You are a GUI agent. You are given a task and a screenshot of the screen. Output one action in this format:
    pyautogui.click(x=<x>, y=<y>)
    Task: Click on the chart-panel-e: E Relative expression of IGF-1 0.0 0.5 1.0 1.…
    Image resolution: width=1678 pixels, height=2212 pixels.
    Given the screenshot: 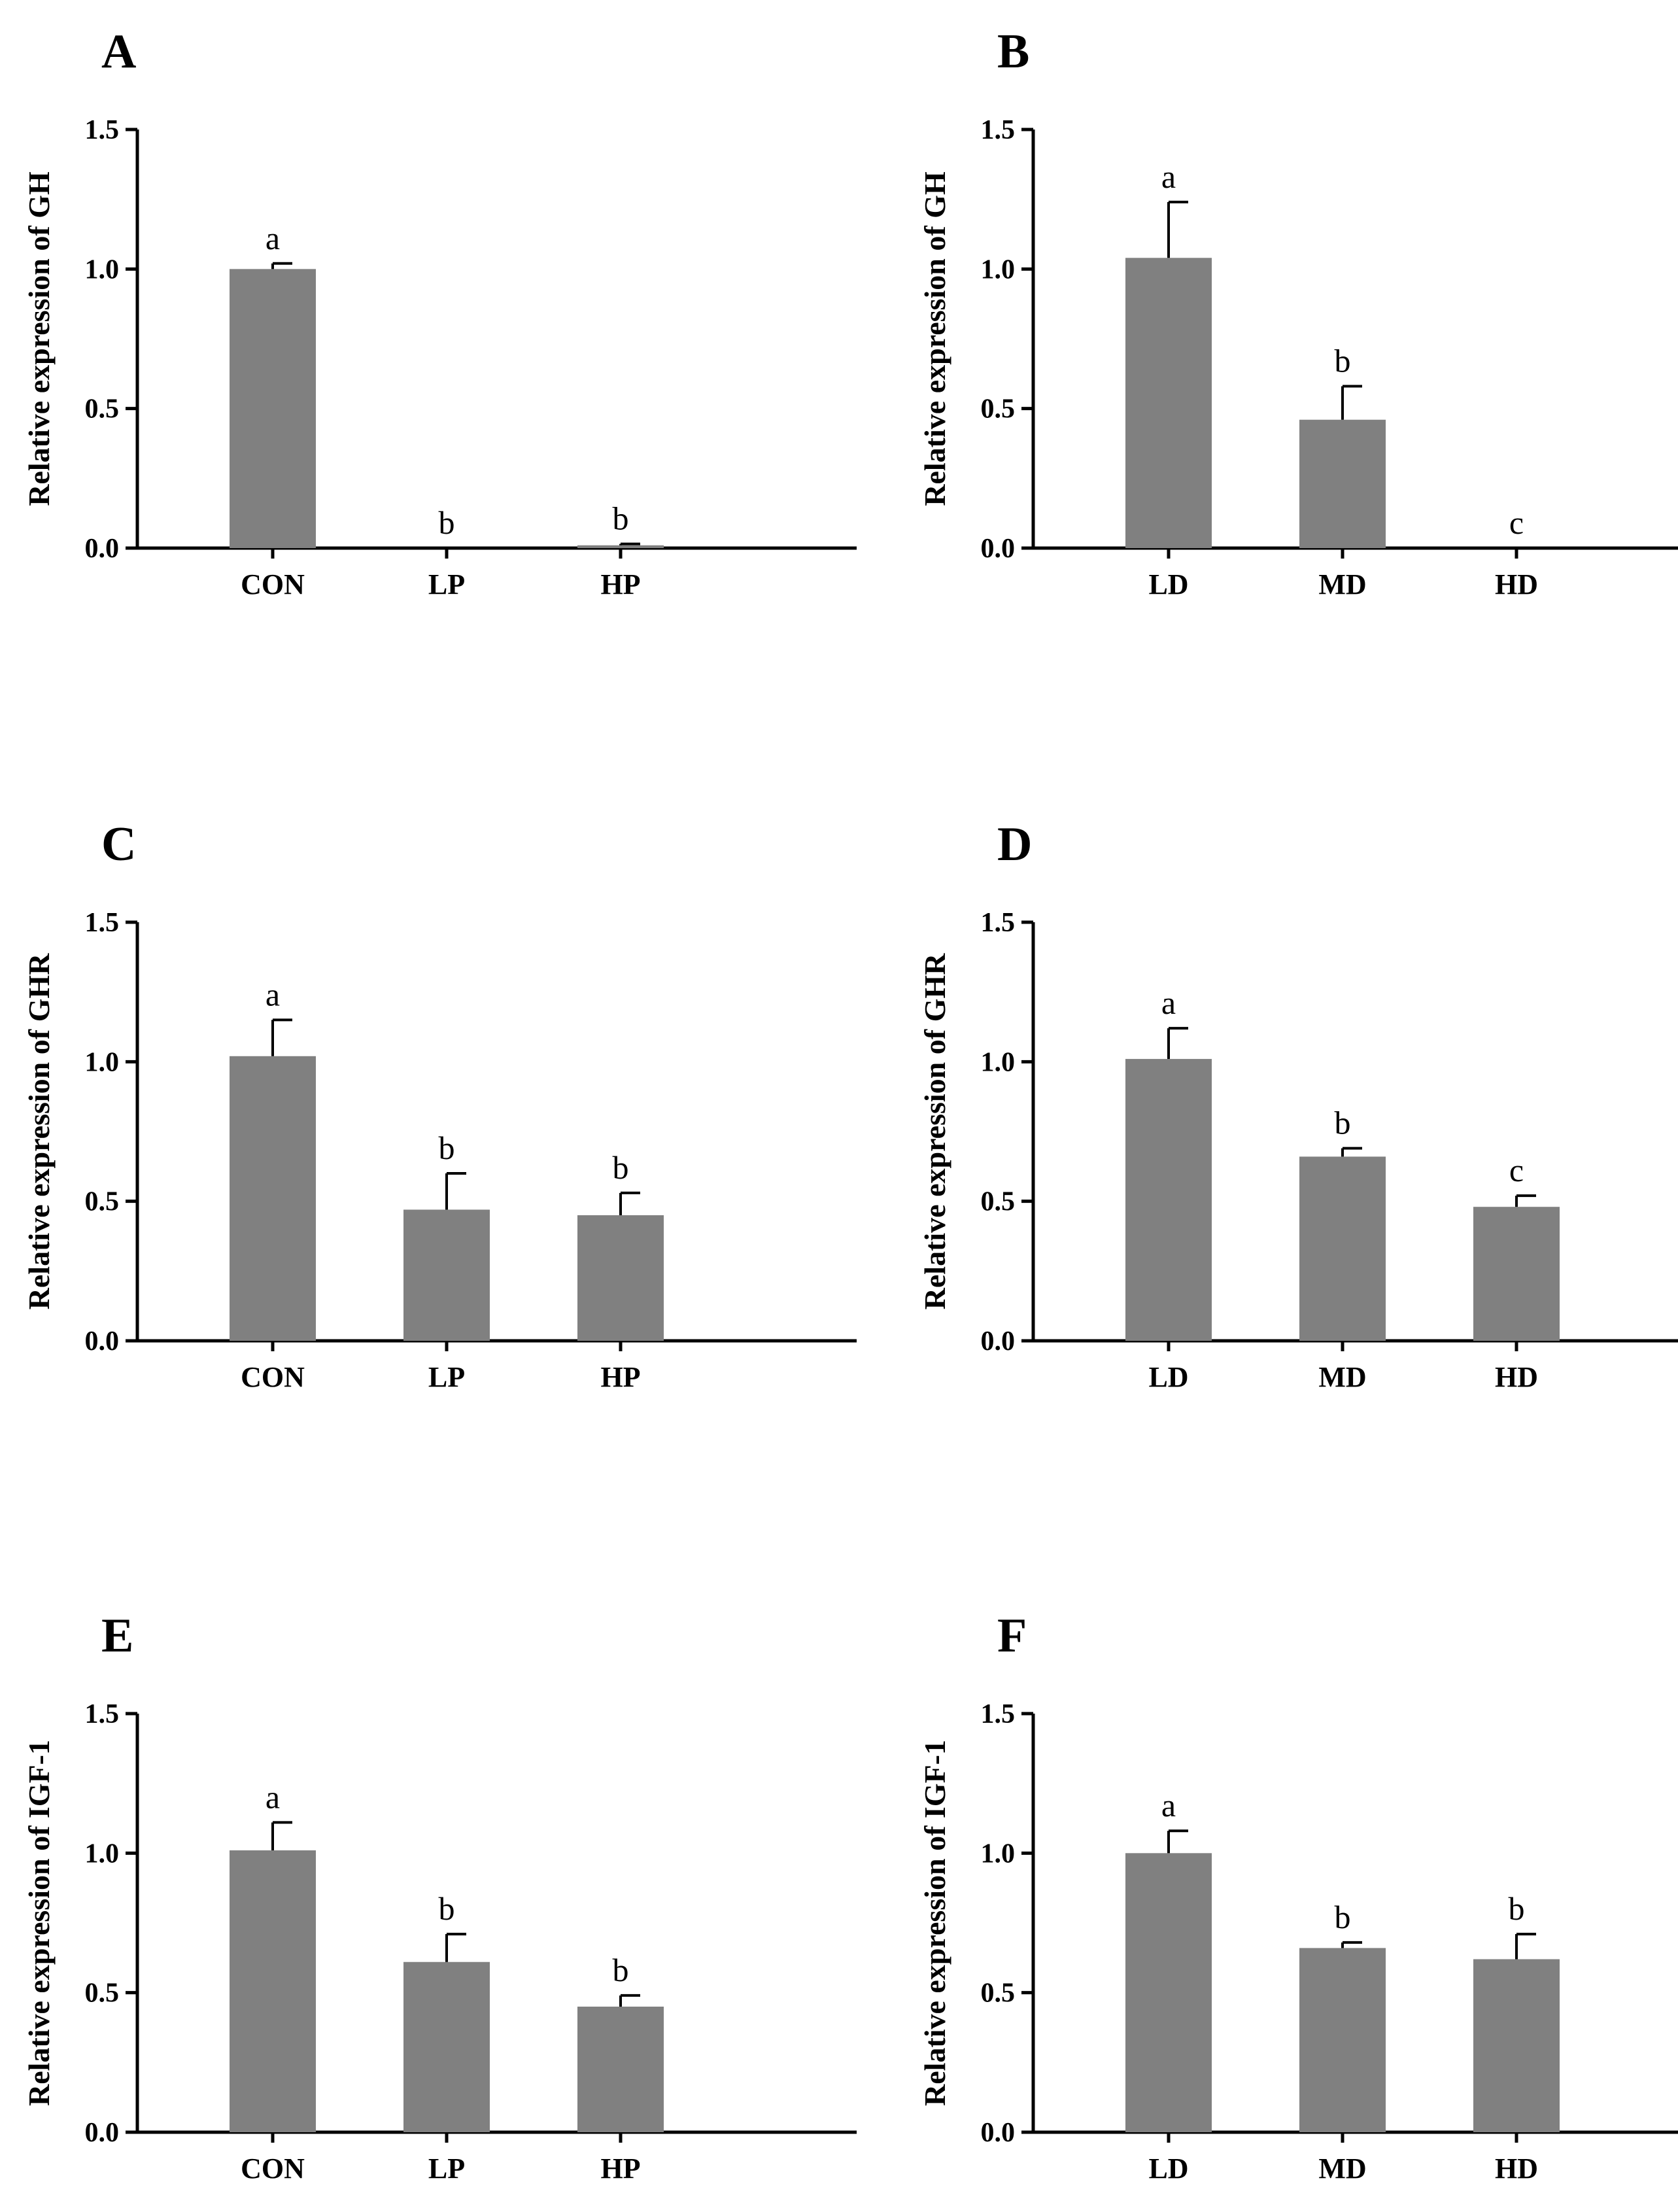 What is the action you would take?
    pyautogui.click(x=440, y=1897)
    